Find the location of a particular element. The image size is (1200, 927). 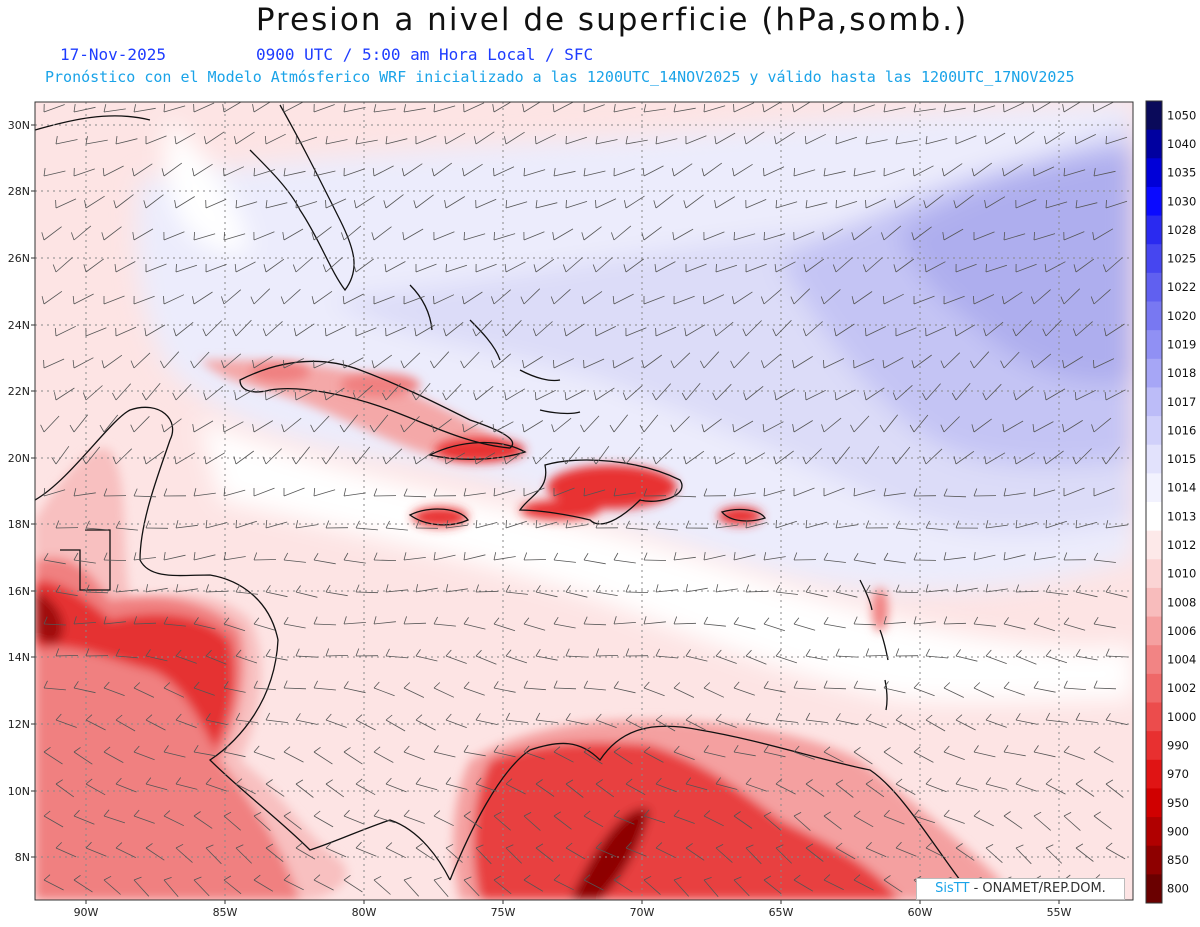

colorbar-label: 1012 is located at coordinates (1181, 545).